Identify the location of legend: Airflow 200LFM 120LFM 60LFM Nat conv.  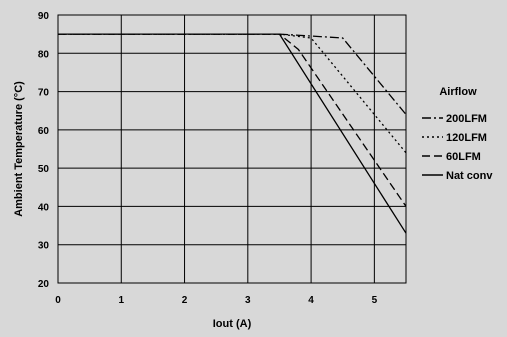
(457, 134).